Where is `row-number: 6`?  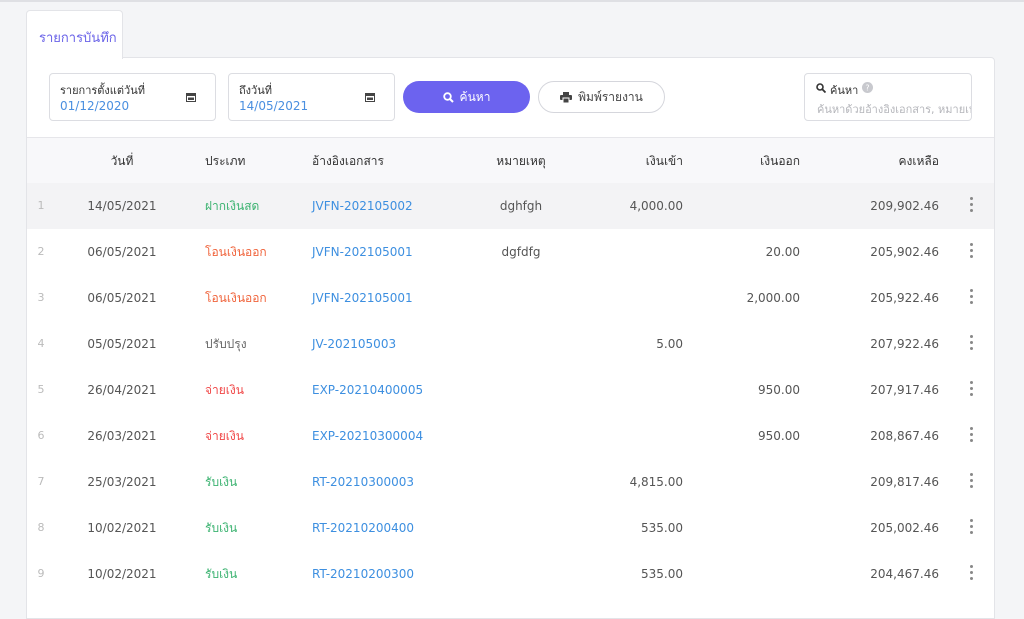 row-number: 6 is located at coordinates (41, 435).